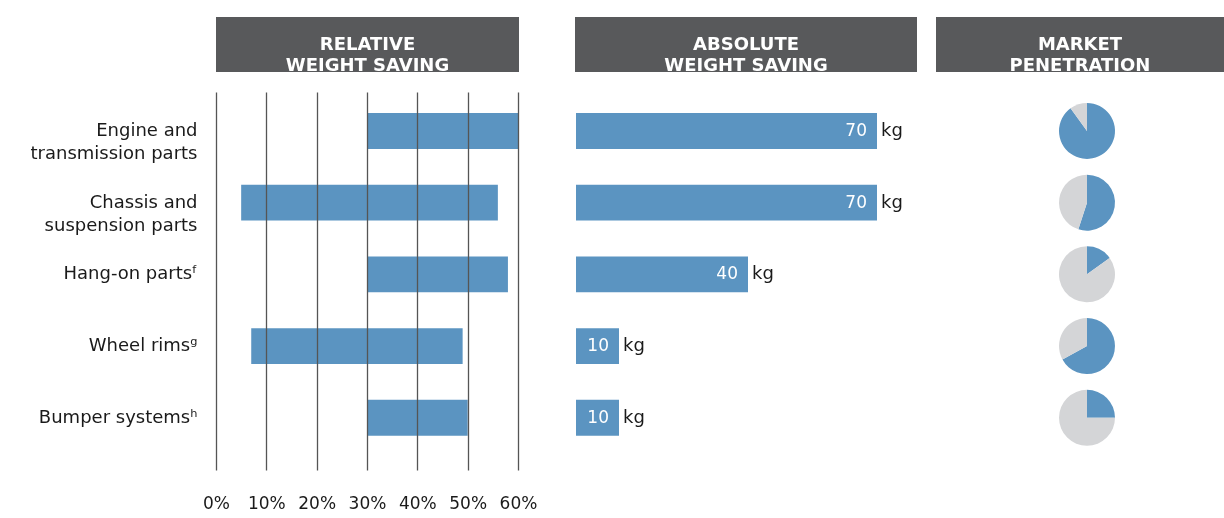  Describe the element at coordinates (367, 53) in the screenshot. I see `chart-title: RELATIVE WEIGHT SAVING` at that location.